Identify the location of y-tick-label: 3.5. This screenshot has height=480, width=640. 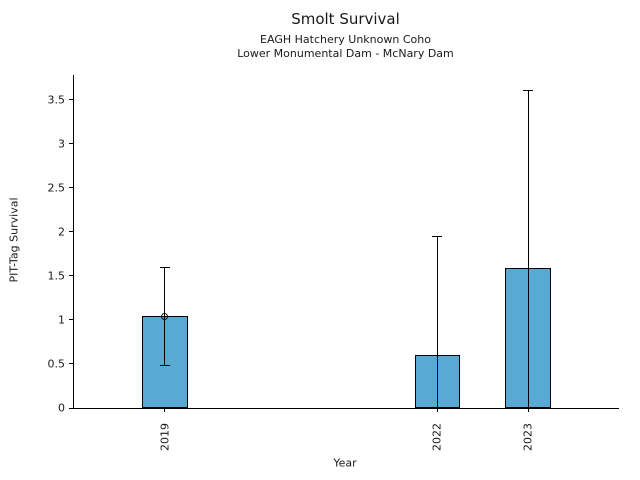
(56, 100).